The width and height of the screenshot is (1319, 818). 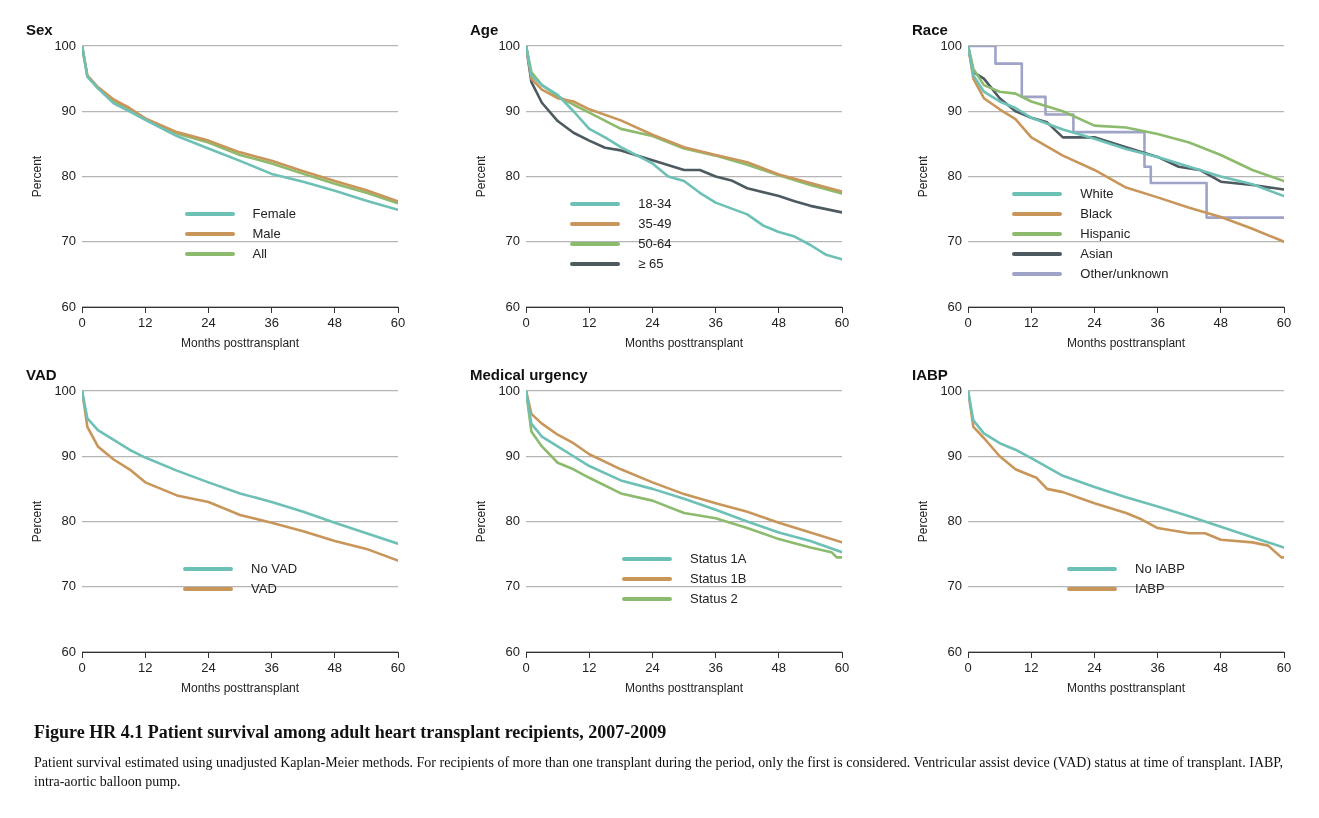 What do you see at coordinates (484, 30) in the screenshot?
I see `chart-title: Age` at bounding box center [484, 30].